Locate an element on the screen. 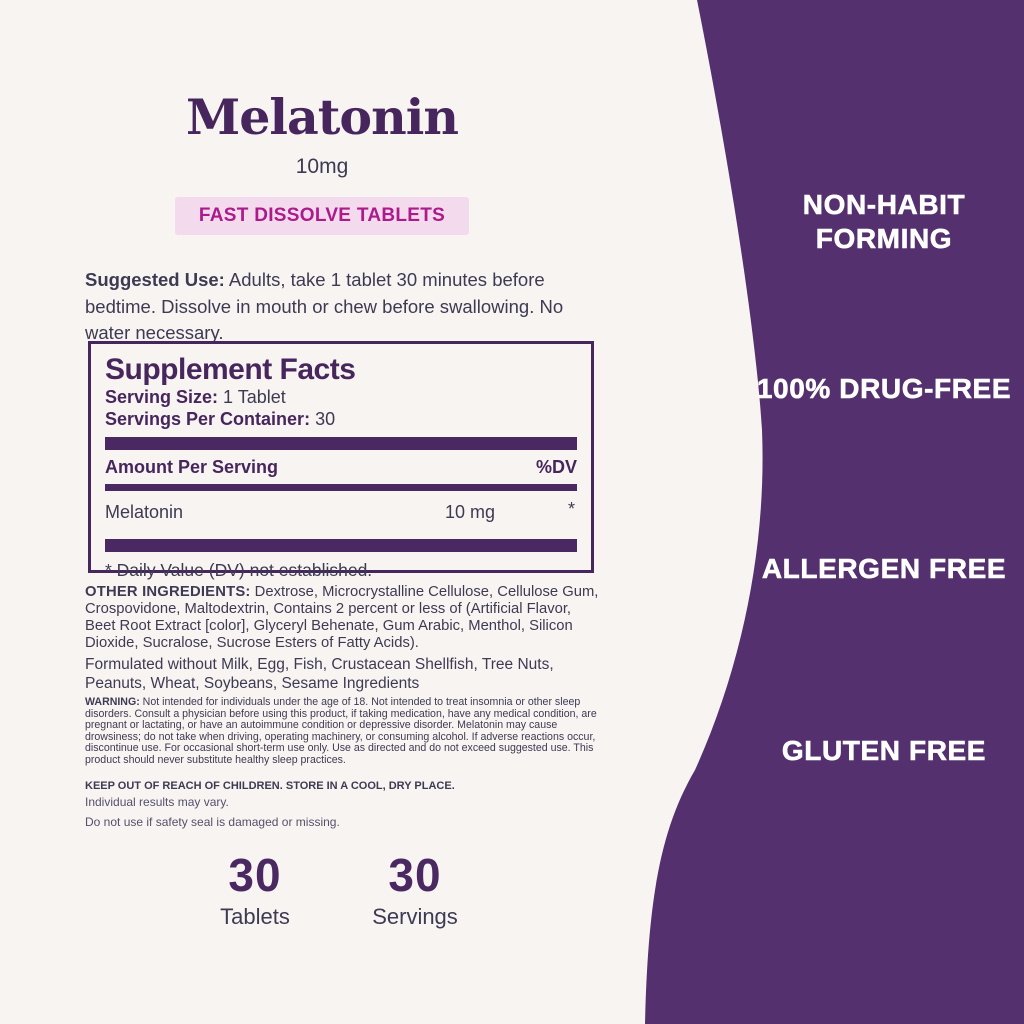  ingredient-amount: 10 mg is located at coordinates (470, 512).